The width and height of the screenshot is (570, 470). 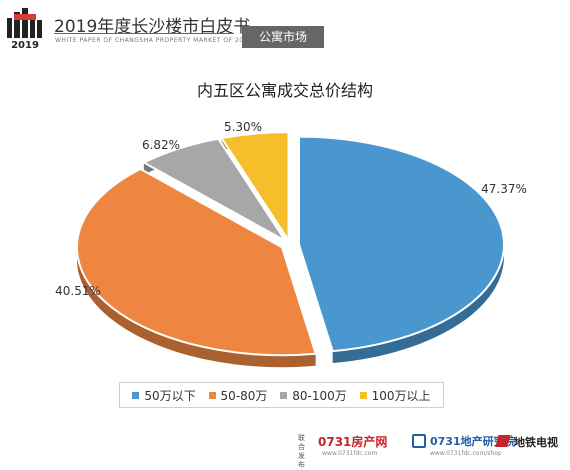 What do you see at coordinates (78, 291) in the screenshot?
I see `pie-label-2: 40.51%` at bounding box center [78, 291].